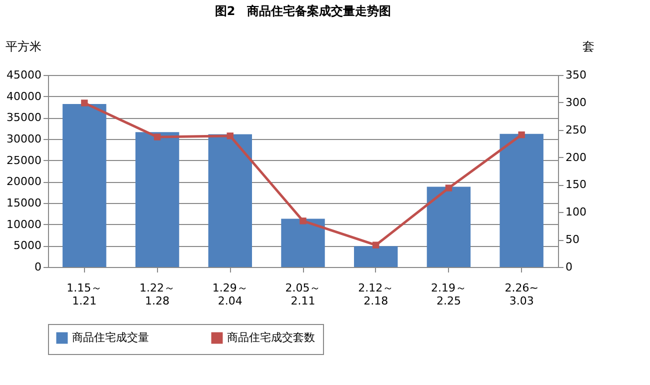 The width and height of the screenshot is (650, 385). I want to click on x-tick-label: 1.29～ 2.04, so click(230, 295).